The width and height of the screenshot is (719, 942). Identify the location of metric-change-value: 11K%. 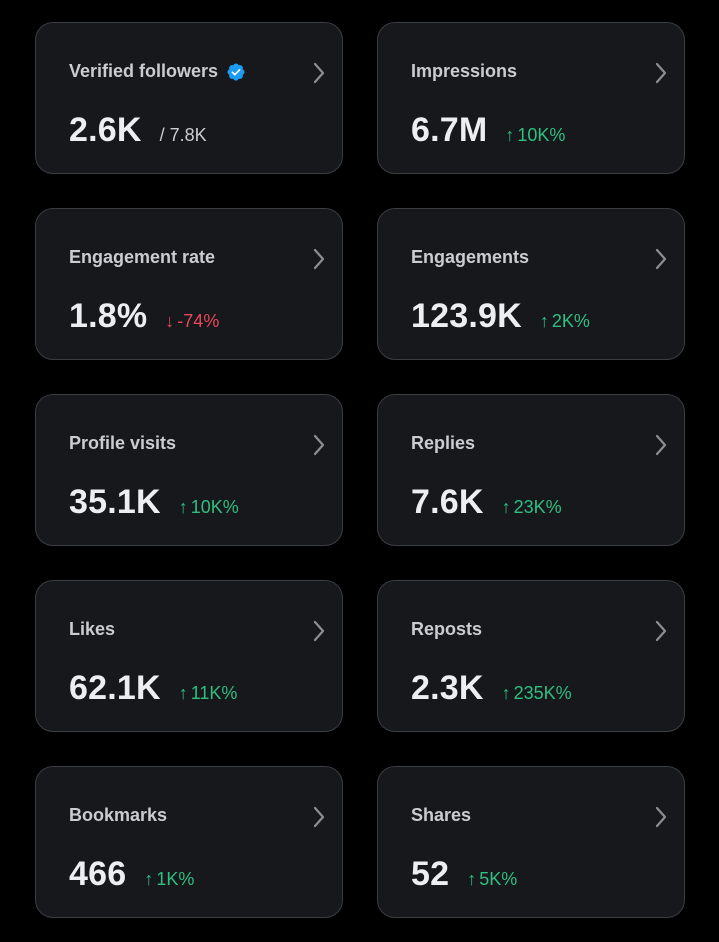
(214, 693).